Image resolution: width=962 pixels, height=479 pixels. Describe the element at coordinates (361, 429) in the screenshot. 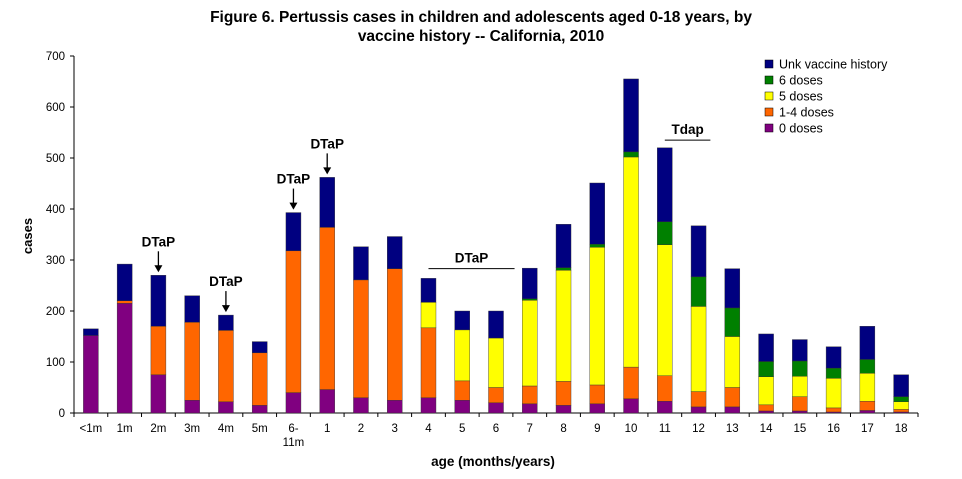

I see `x-tick-label: 2` at that location.